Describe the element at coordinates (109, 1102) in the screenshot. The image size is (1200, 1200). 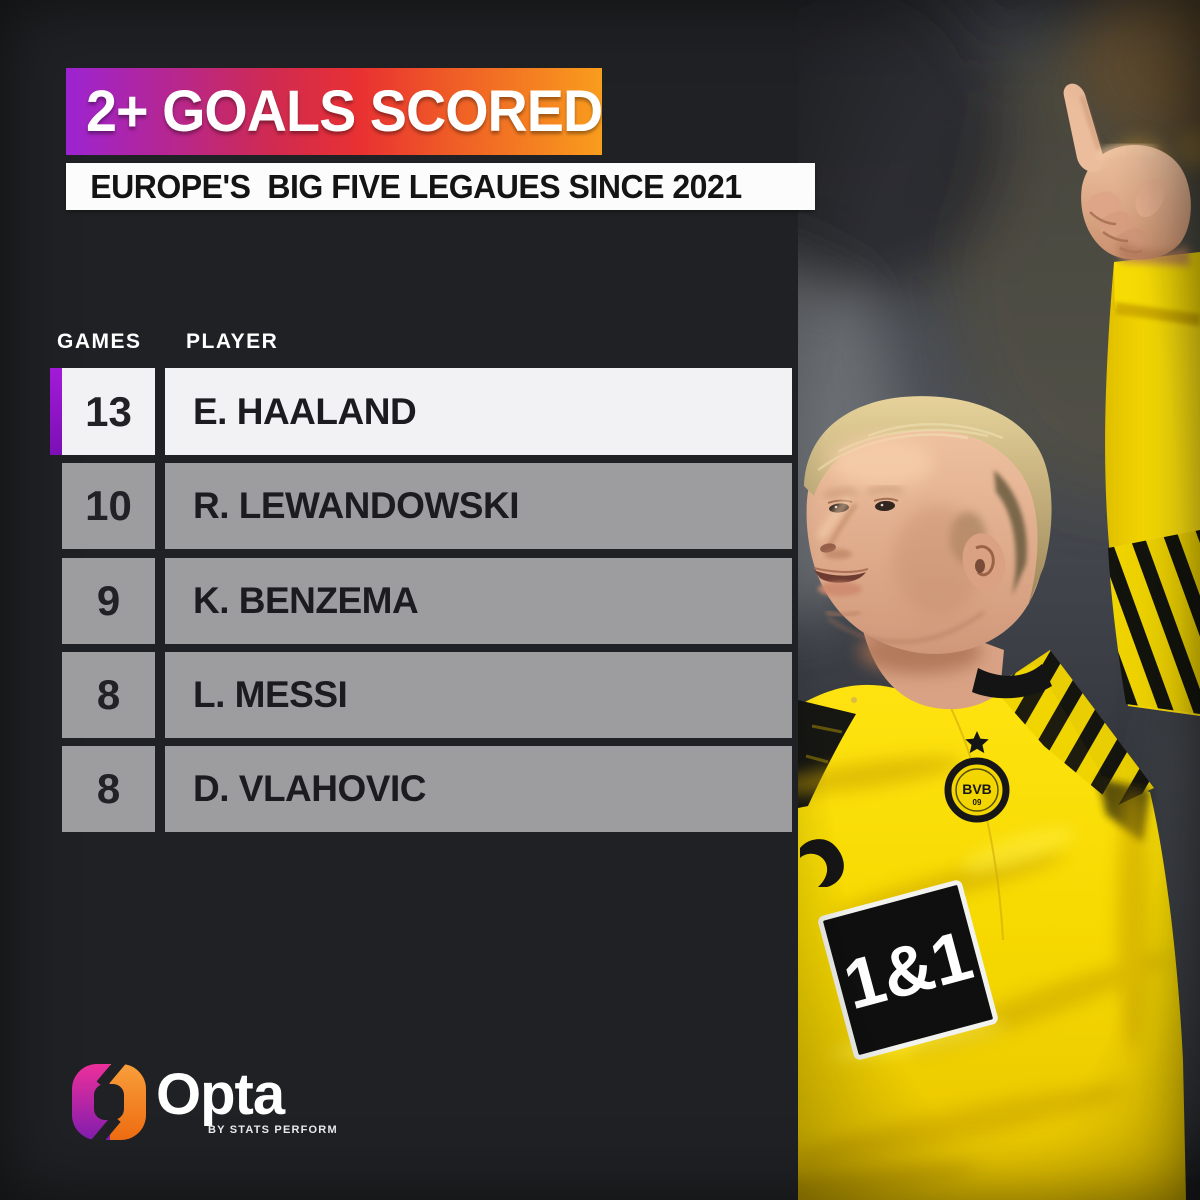
I see `opta-logo` at that location.